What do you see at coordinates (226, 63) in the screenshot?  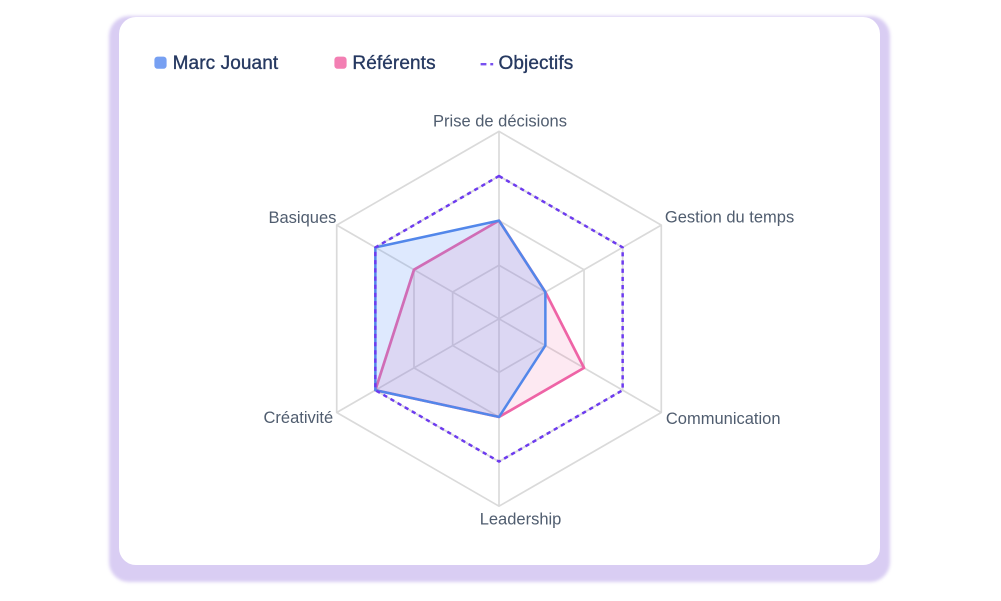 I see `svg-text: Marc Jouant` at bounding box center [226, 63].